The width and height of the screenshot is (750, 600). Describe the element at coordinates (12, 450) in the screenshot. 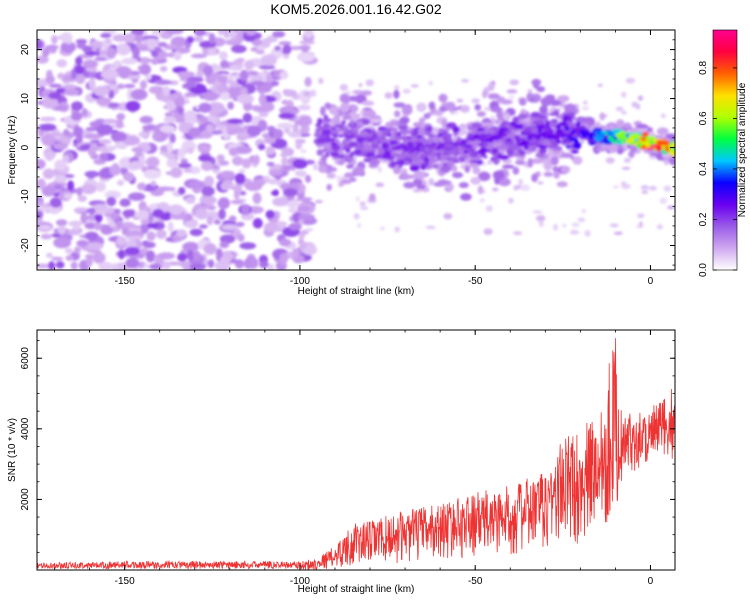

I see `snr-y-axis-label: SNR (10 * v/v)` at that location.